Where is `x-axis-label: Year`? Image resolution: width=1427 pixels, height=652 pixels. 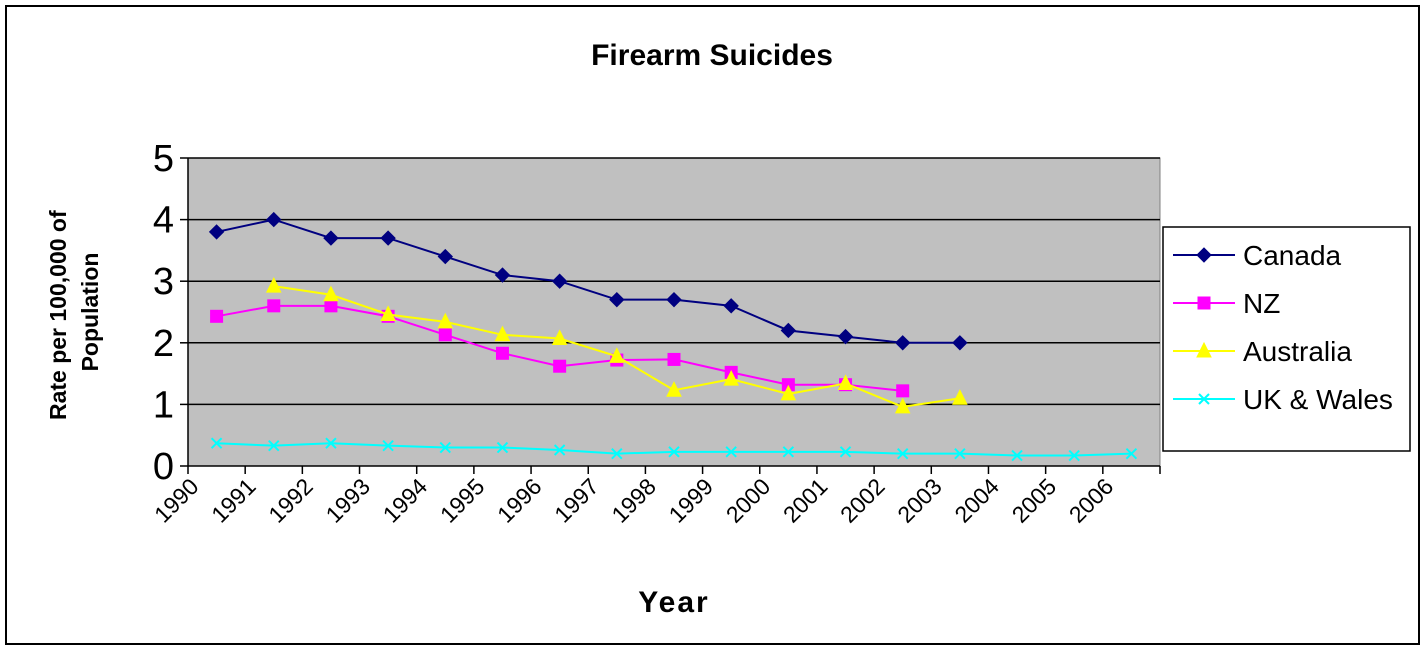
x-axis-label: Year is located at coordinates (673, 602).